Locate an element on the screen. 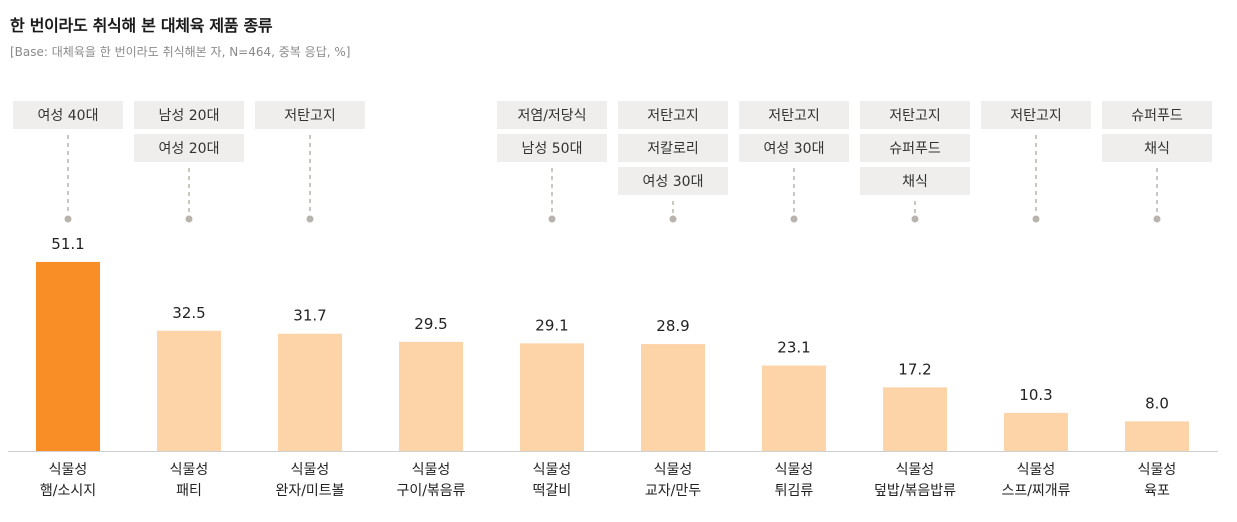 This screenshot has width=1237, height=522. data-label: 32.5 is located at coordinates (188, 313).